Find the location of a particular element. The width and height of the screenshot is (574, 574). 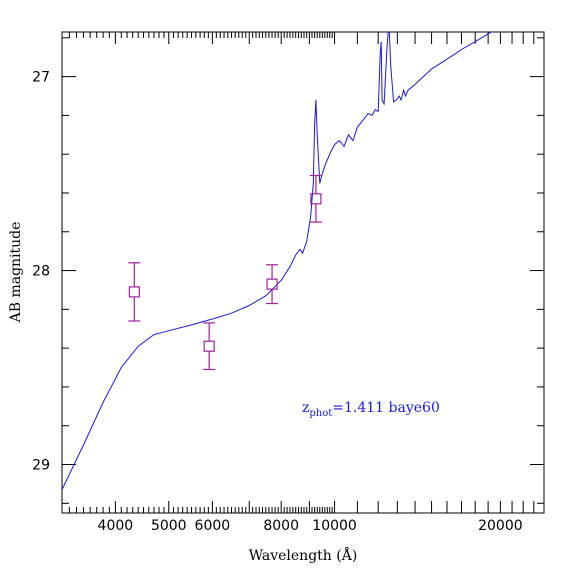

x-tick-labels: 4000 5000 6000 8000 10000 20000 is located at coordinates (310, 526).